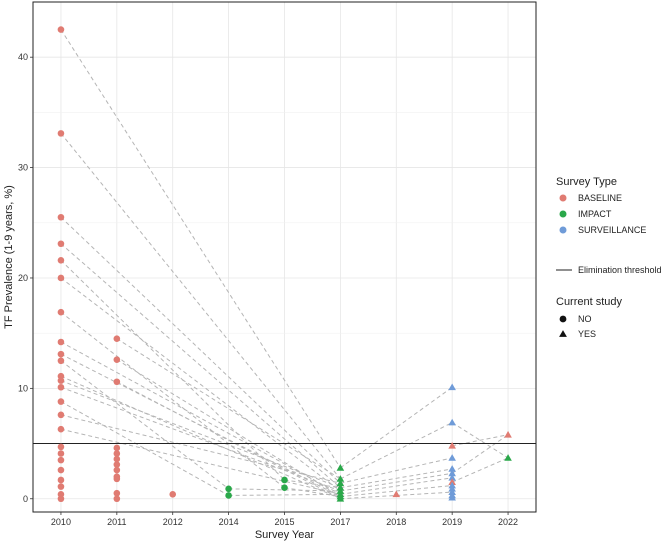  I want to click on y-tick-label-40: 40, so click(23, 57).